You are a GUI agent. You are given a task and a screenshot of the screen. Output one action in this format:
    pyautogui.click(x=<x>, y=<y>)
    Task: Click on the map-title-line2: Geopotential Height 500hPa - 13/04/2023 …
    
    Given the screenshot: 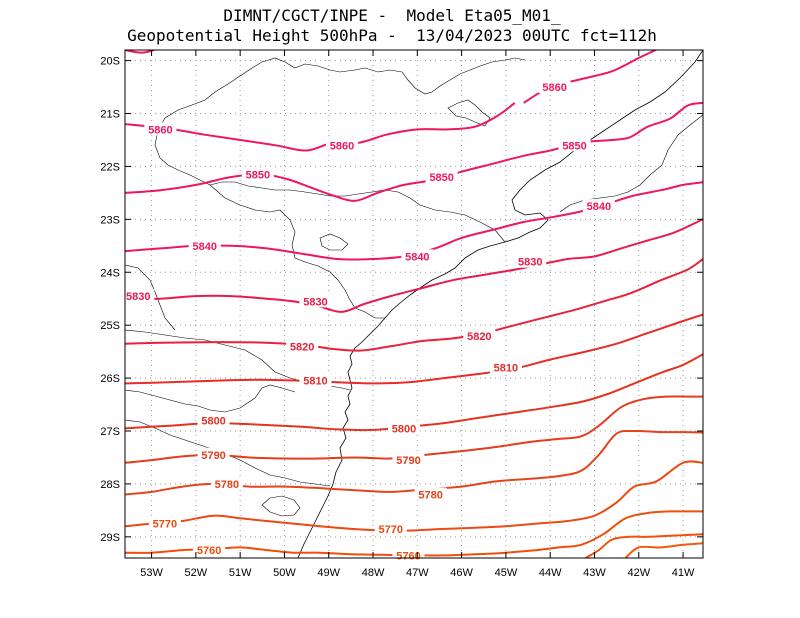 What is the action you would take?
    pyautogui.click(x=392, y=35)
    